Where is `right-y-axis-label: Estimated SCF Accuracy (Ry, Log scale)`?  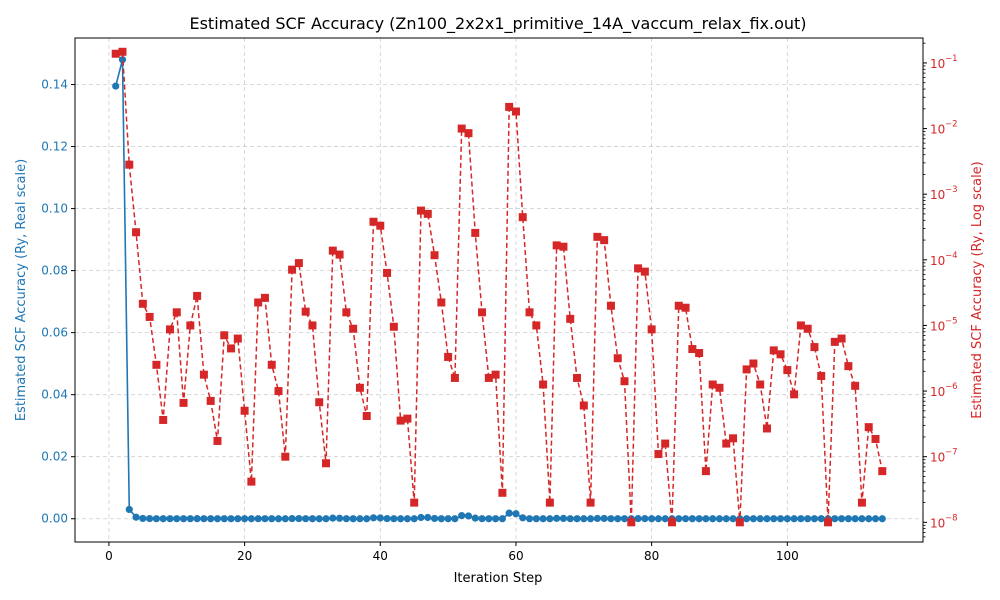
right-y-axis-label: Estimated SCF Accuracy (Ry, Log scale) is located at coordinates (977, 290).